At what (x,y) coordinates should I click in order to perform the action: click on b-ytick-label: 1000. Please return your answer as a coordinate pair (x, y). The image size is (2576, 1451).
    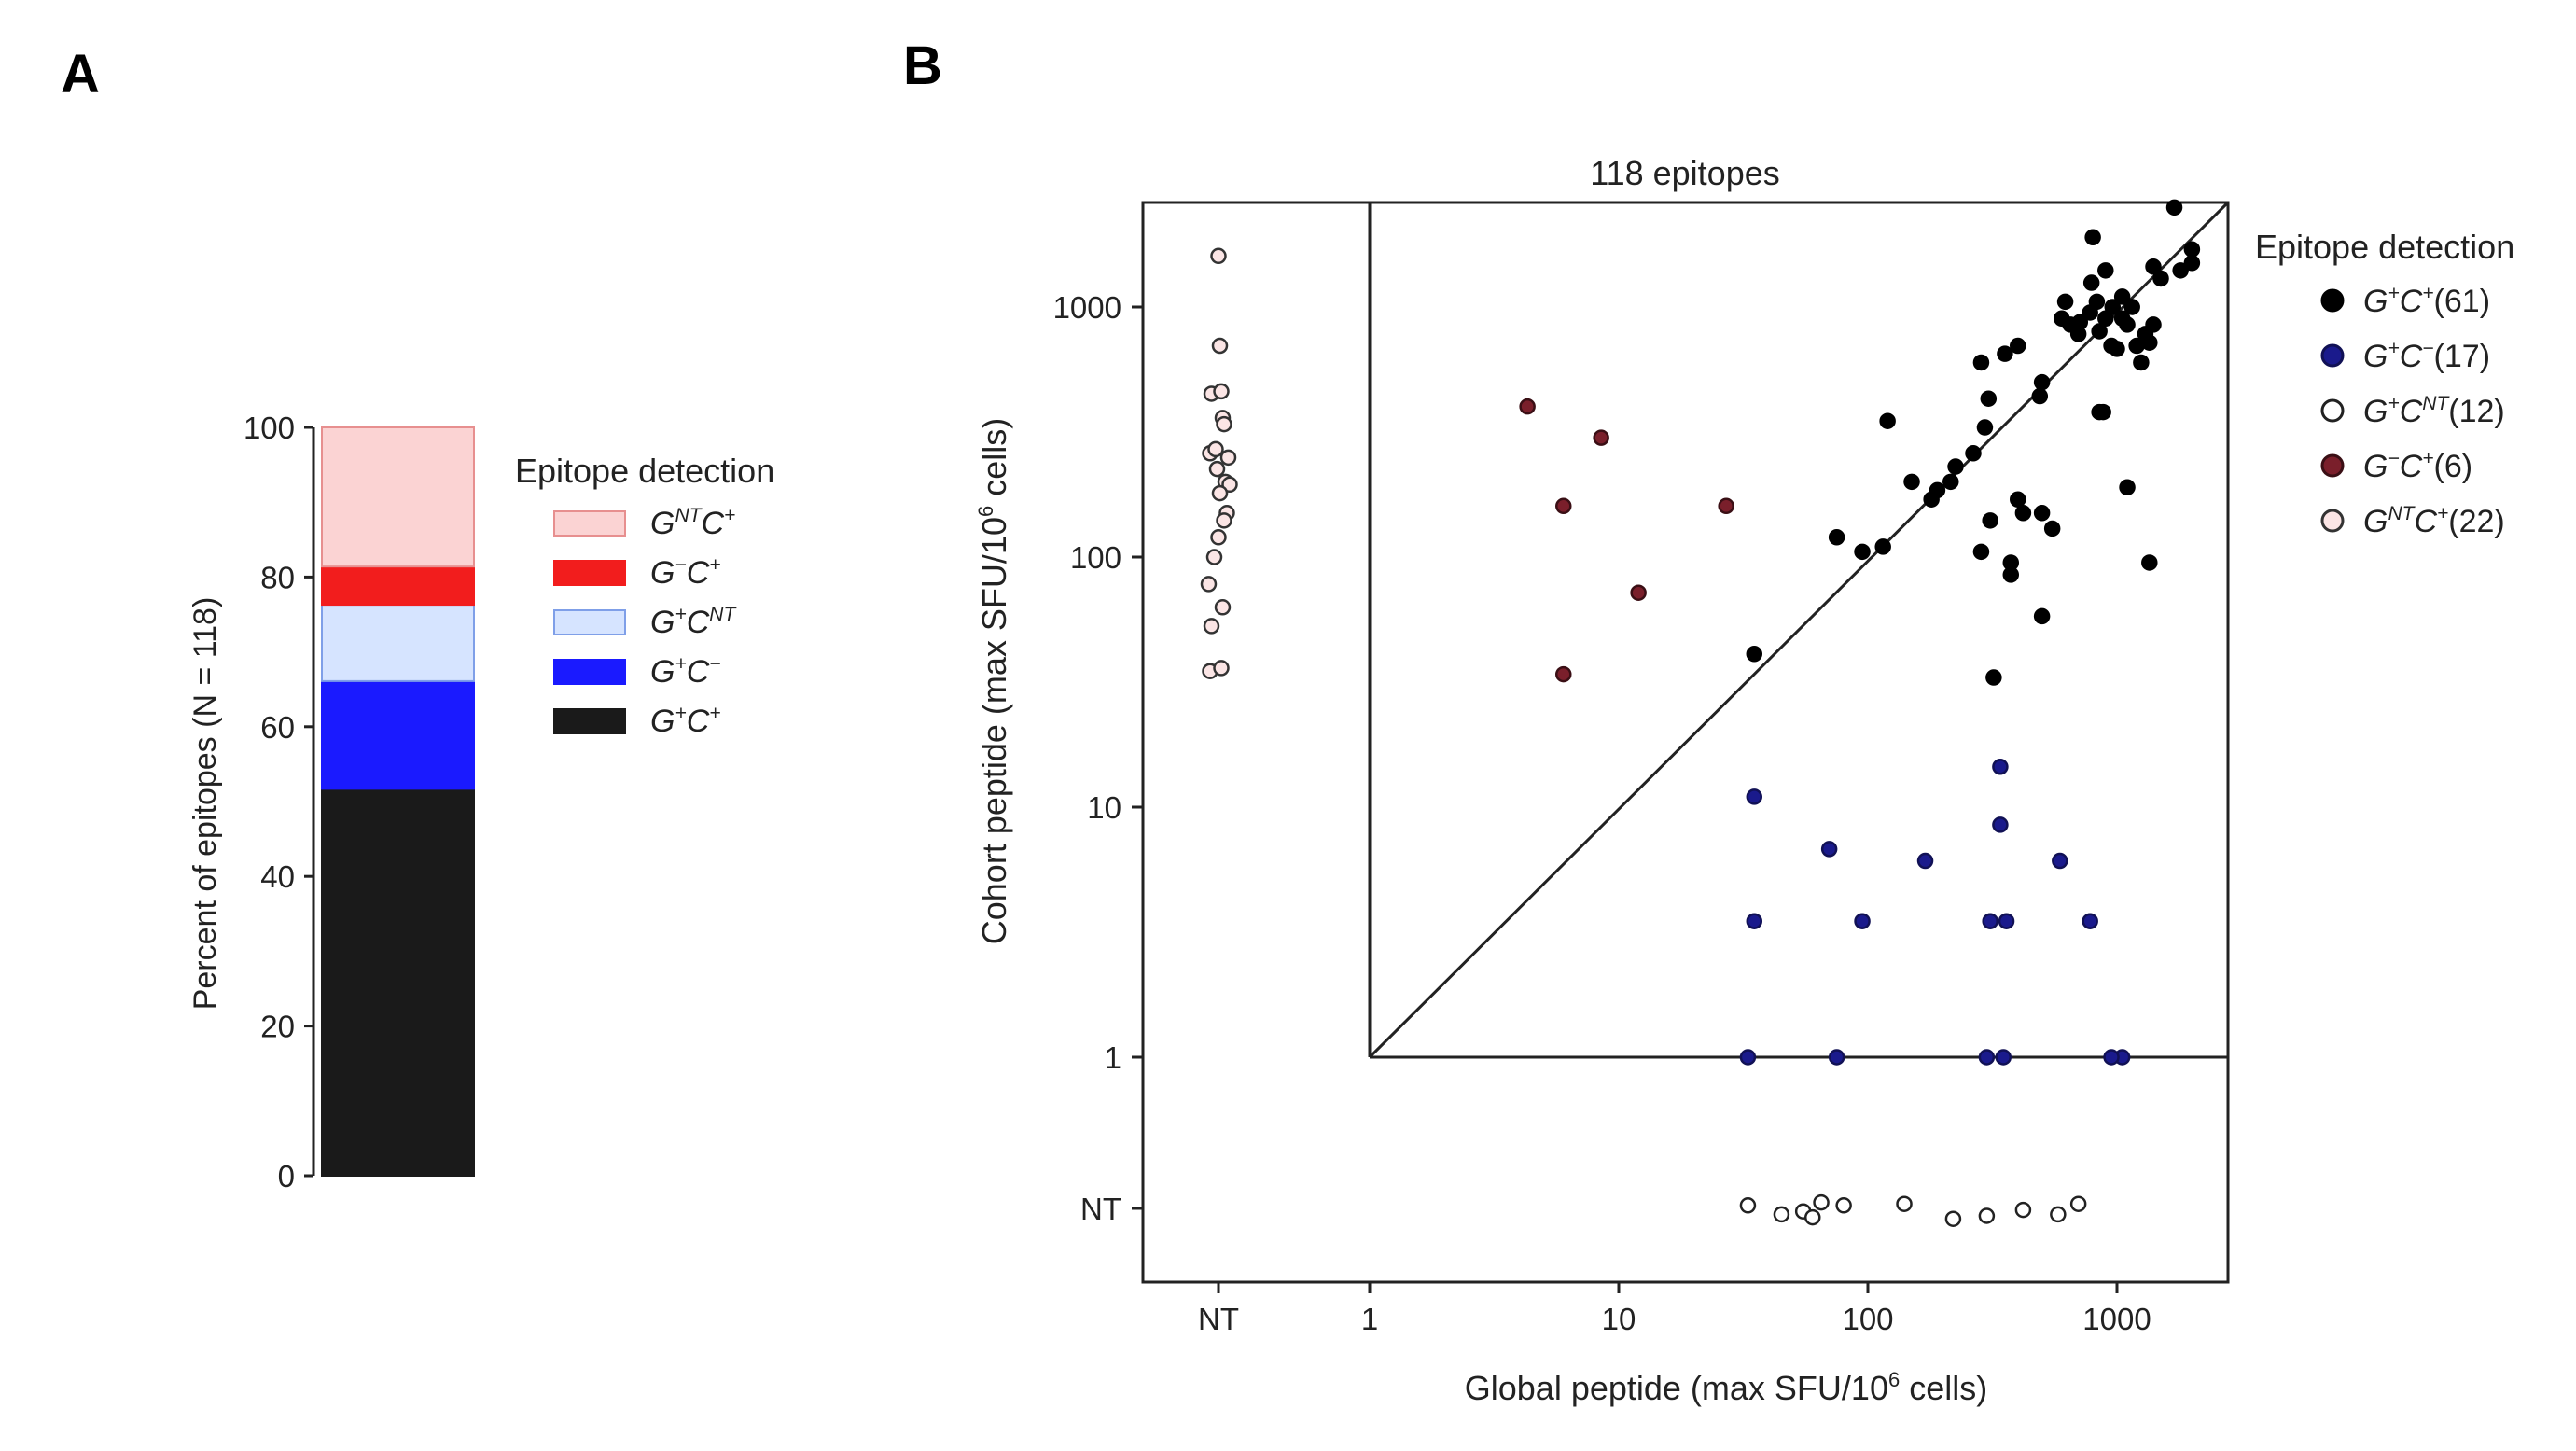
    Looking at the image, I should click on (1087, 307).